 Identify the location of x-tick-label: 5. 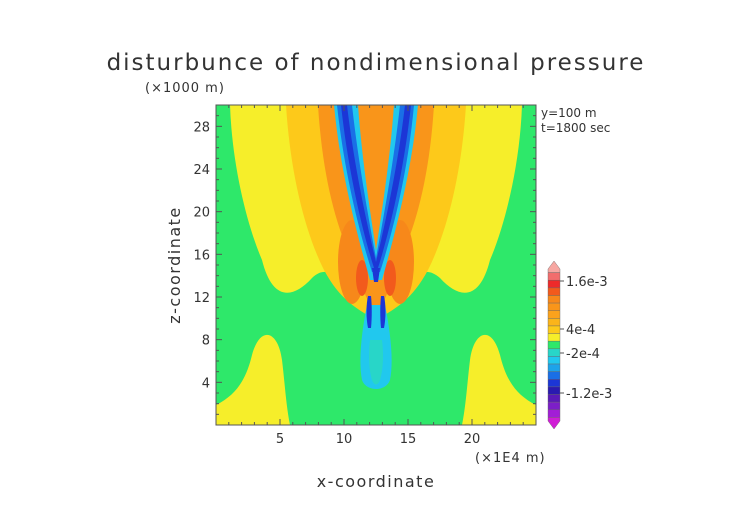
(280, 439).